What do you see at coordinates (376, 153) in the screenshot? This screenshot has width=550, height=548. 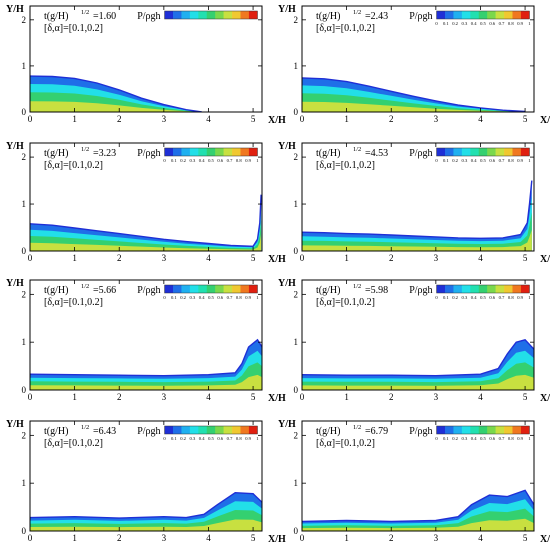 I see `time-value: =4.53` at bounding box center [376, 153].